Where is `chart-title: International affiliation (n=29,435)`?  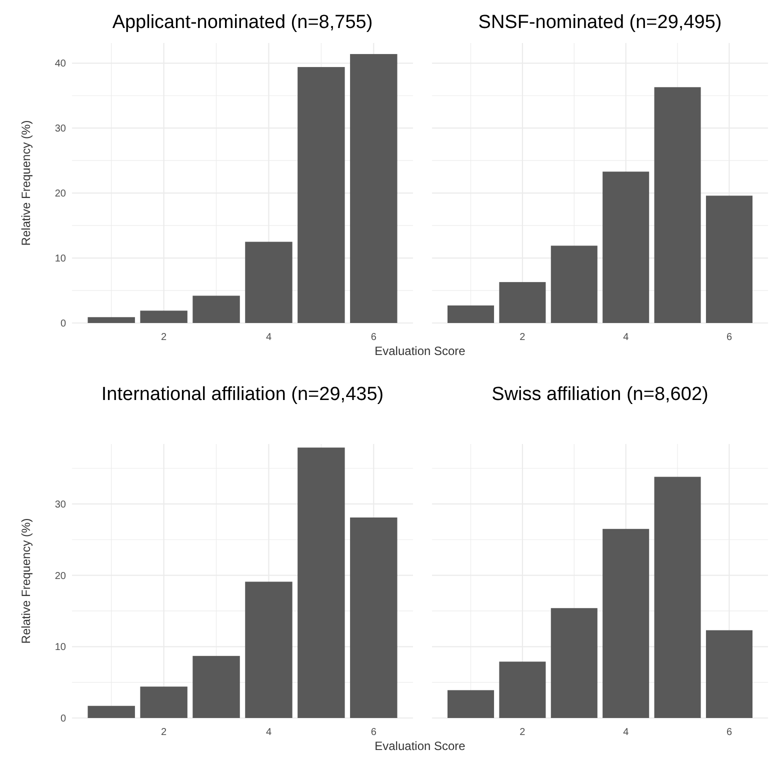 chart-title: International affiliation (n=29,435) is located at coordinates (242, 394).